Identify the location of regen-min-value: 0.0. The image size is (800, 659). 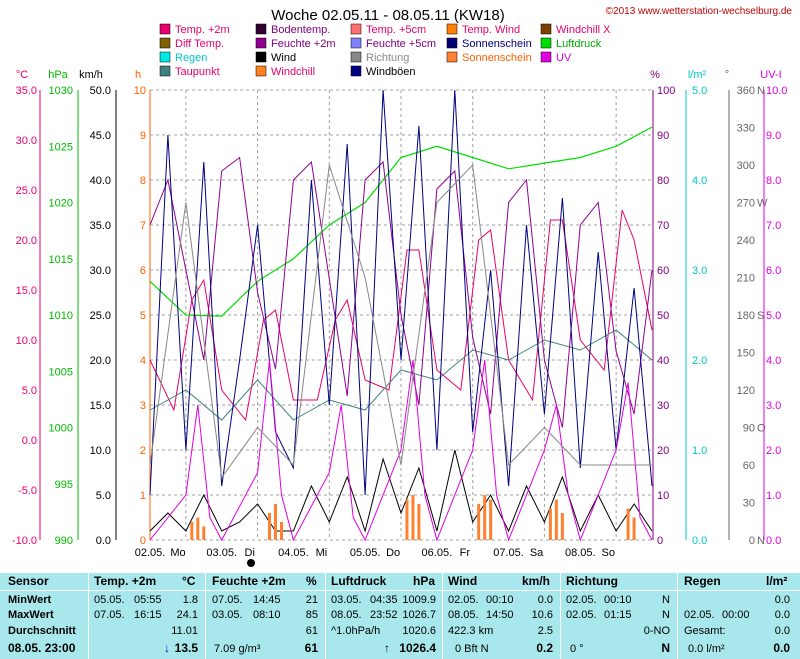
(782, 600).